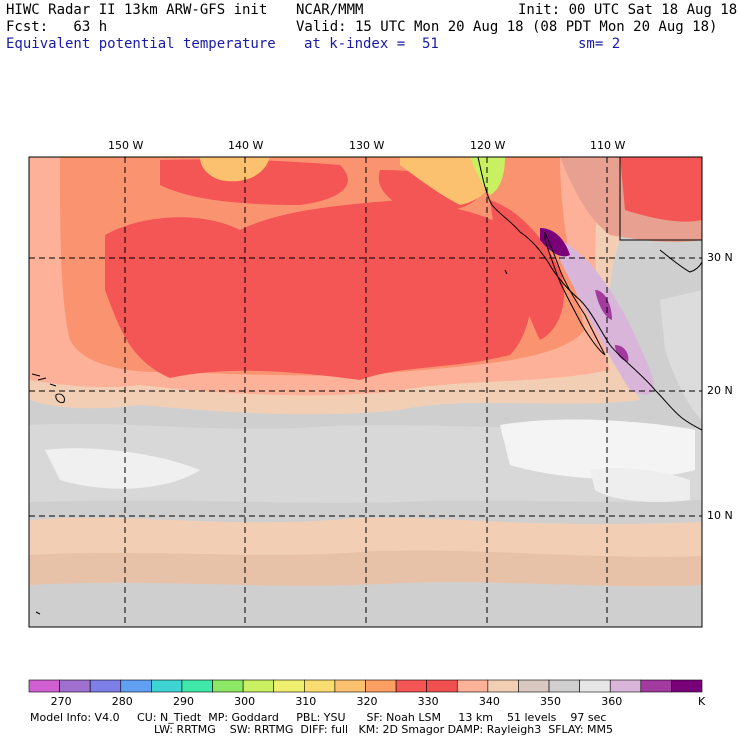 The height and width of the screenshot is (740, 740). What do you see at coordinates (137, 10) in the screenshot?
I see `model-title: HIWC Radar II 13km ARW-GFS init` at bounding box center [137, 10].